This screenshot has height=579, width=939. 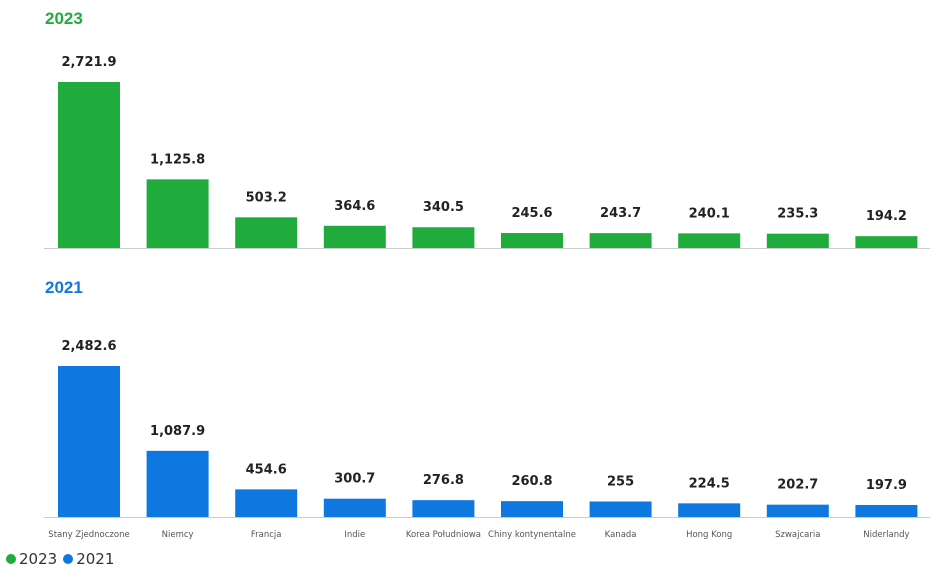 What do you see at coordinates (621, 535) in the screenshot?
I see `category-label-kanada: Kanada` at bounding box center [621, 535].